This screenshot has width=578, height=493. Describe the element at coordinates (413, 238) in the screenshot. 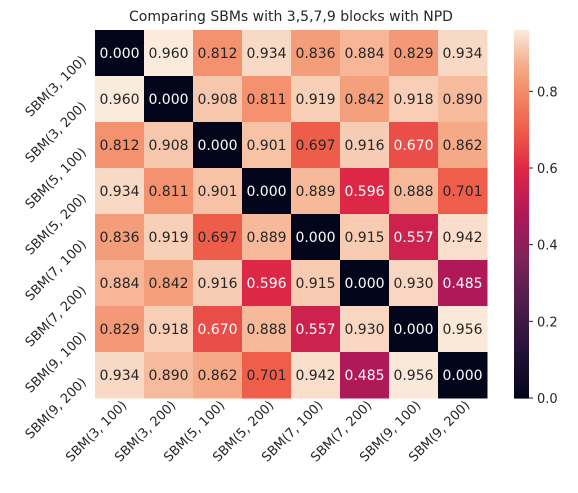

I see `cell-value-label: 0.557` at that location.